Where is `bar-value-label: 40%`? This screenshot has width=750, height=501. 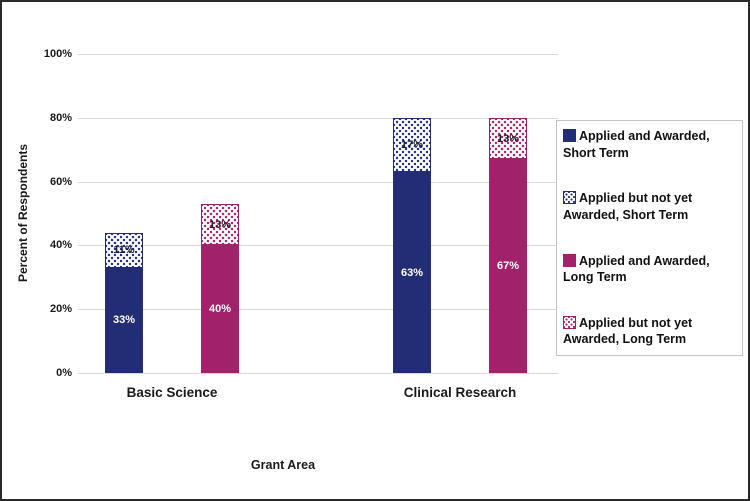
bar-value-label: 40% is located at coordinates (220, 309).